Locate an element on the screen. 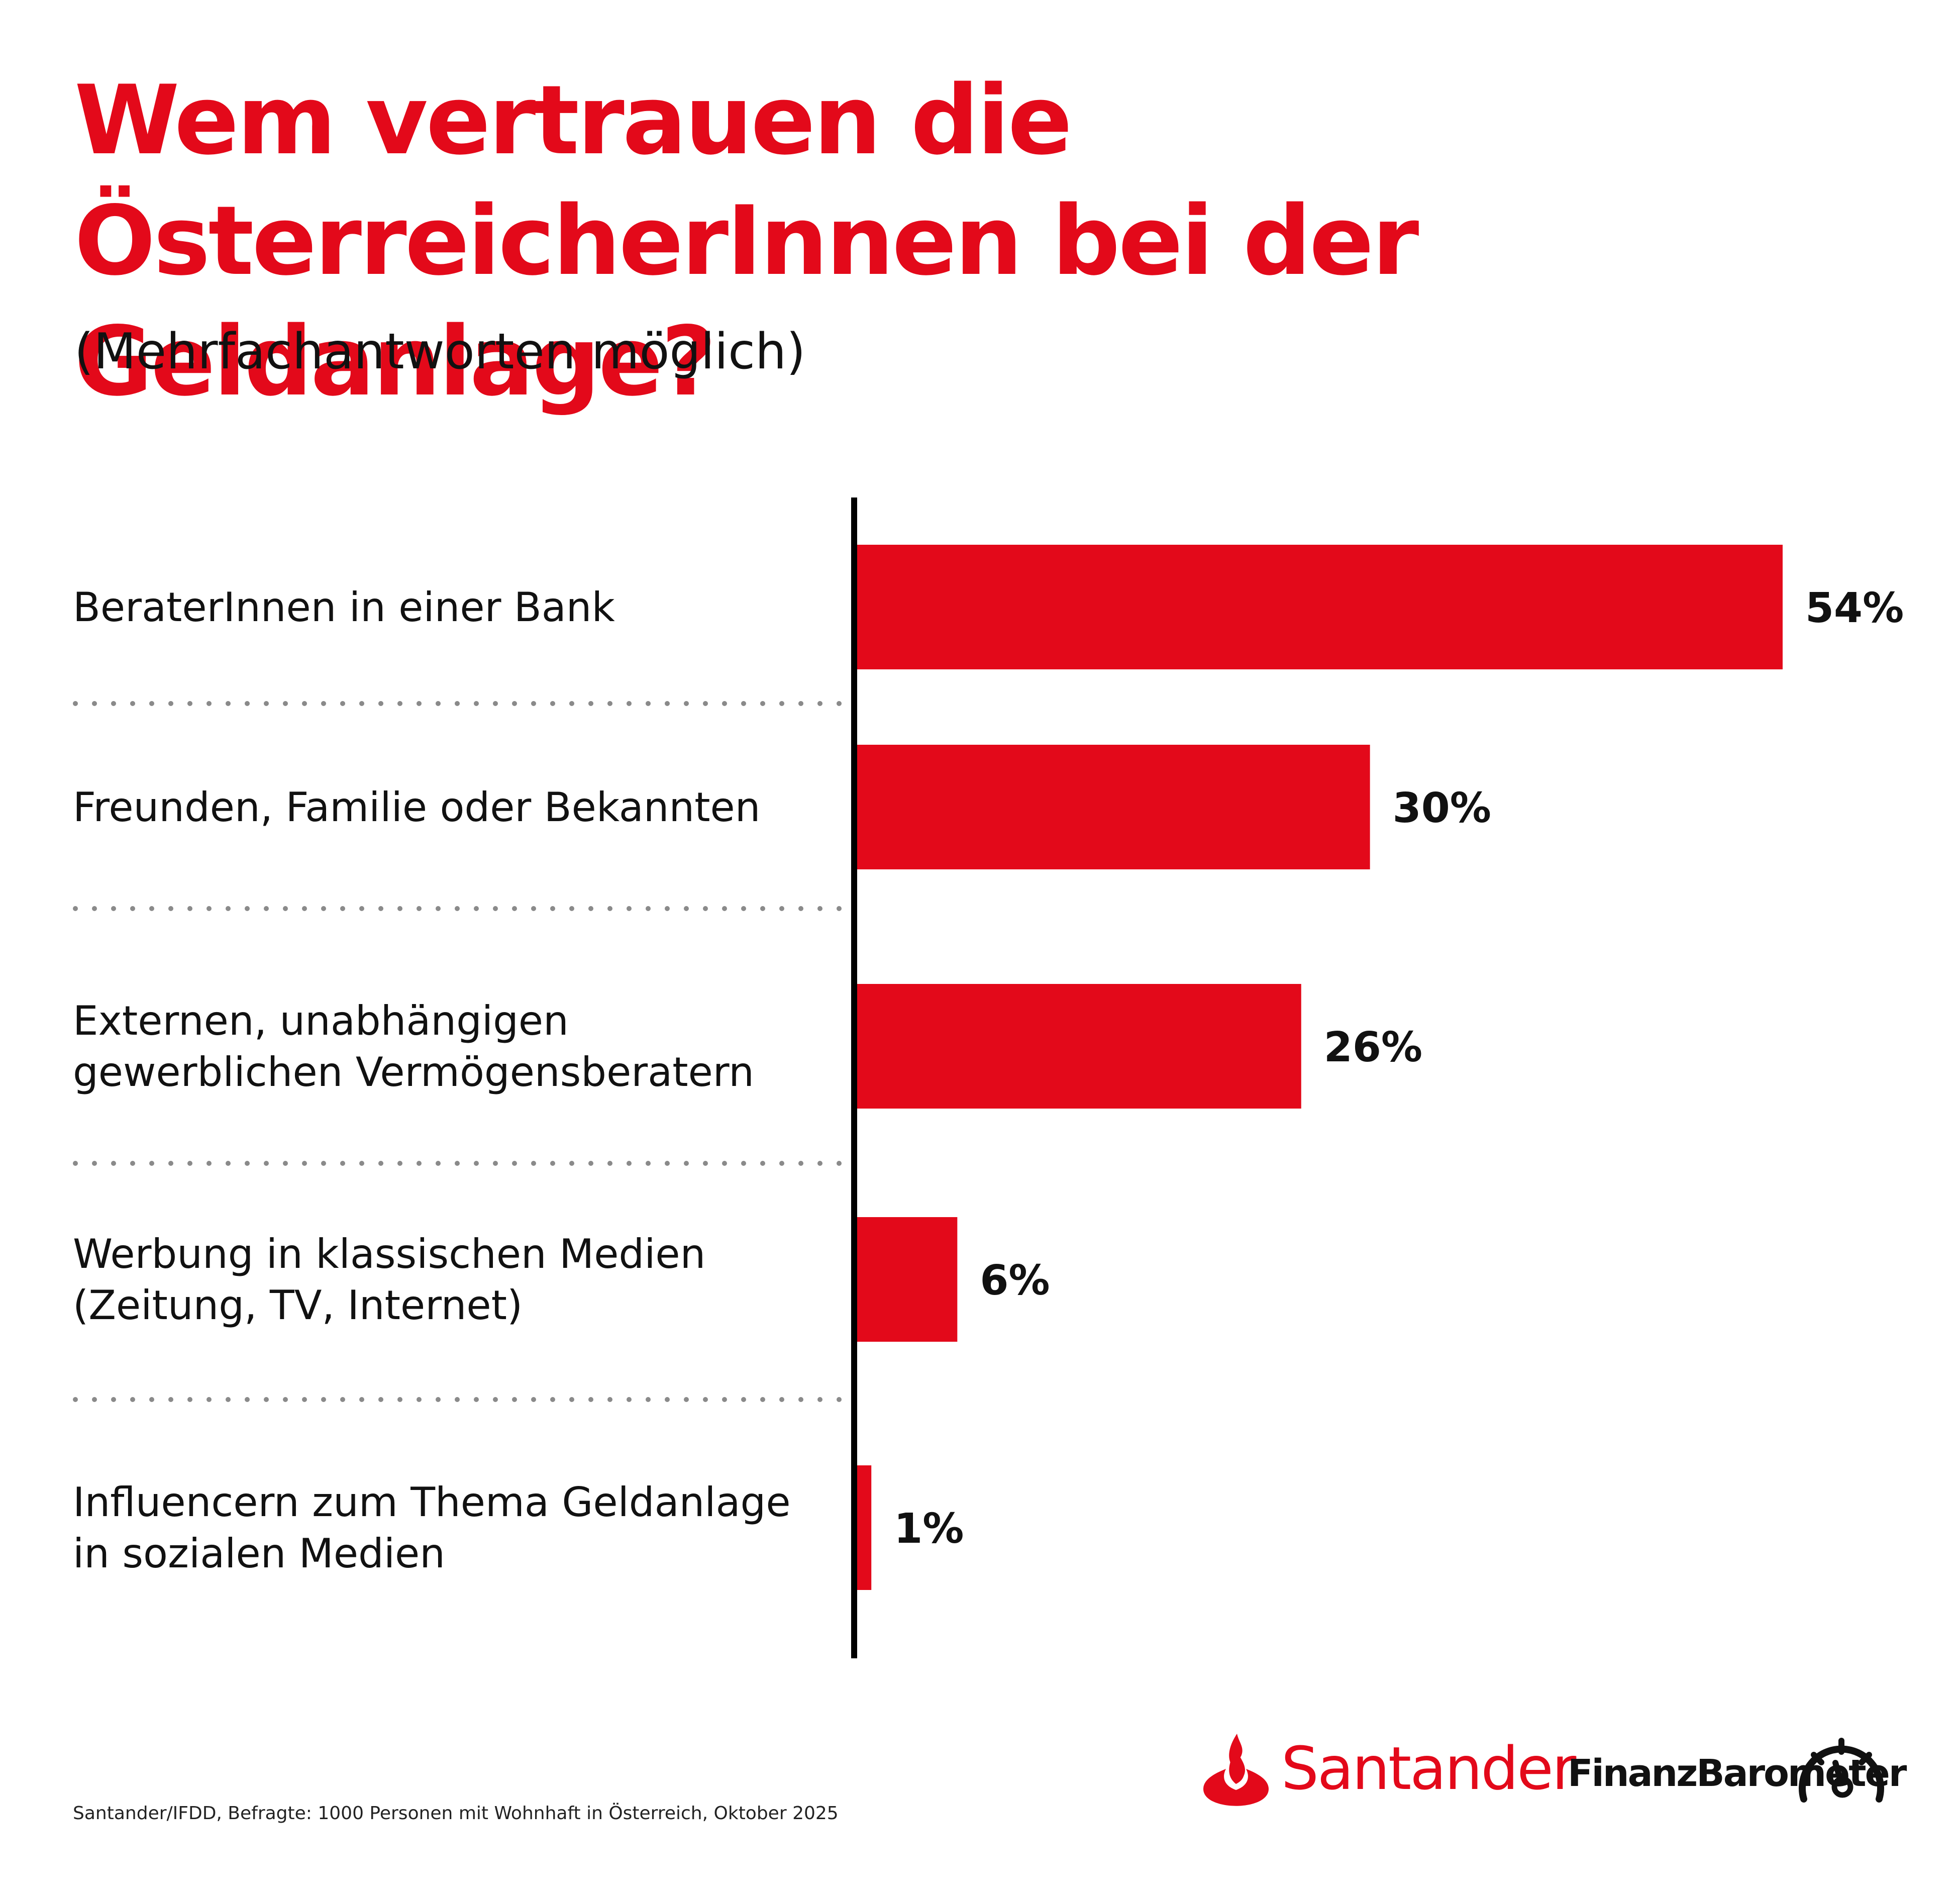 The width and height of the screenshot is (1960, 1893). santander-flame-icon is located at coordinates (1236, 1770).